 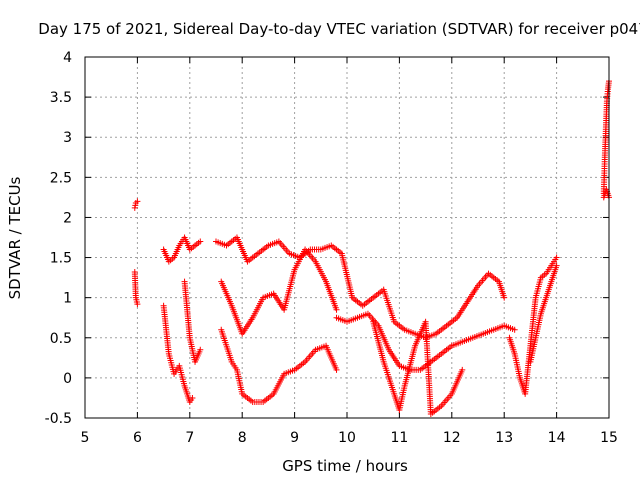 I want to click on x-tick-label: 10, so click(x=347, y=438).